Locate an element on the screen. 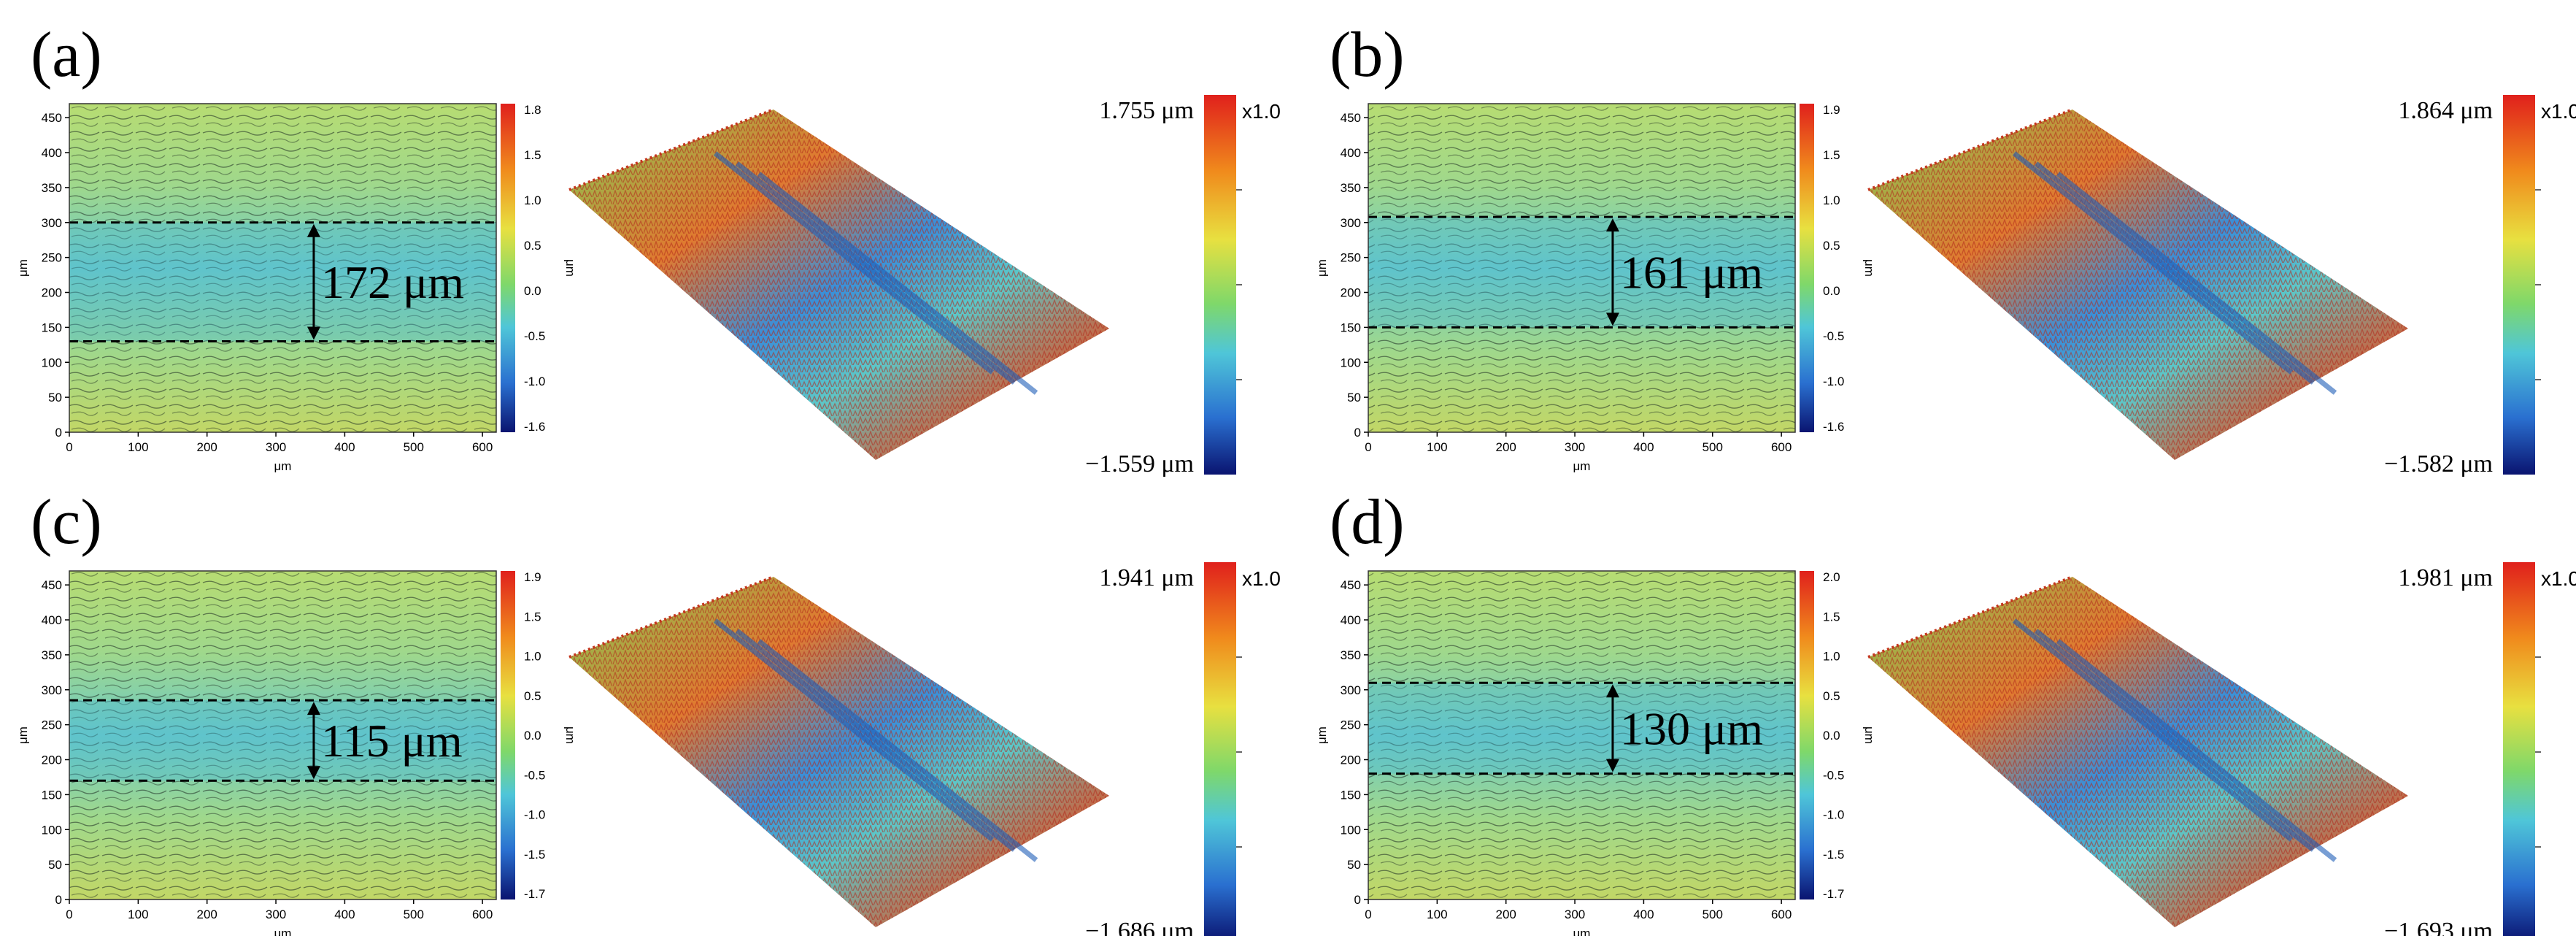 This screenshot has width=2576, height=936. colorbar-tick-label: -1.7 is located at coordinates (534, 894).